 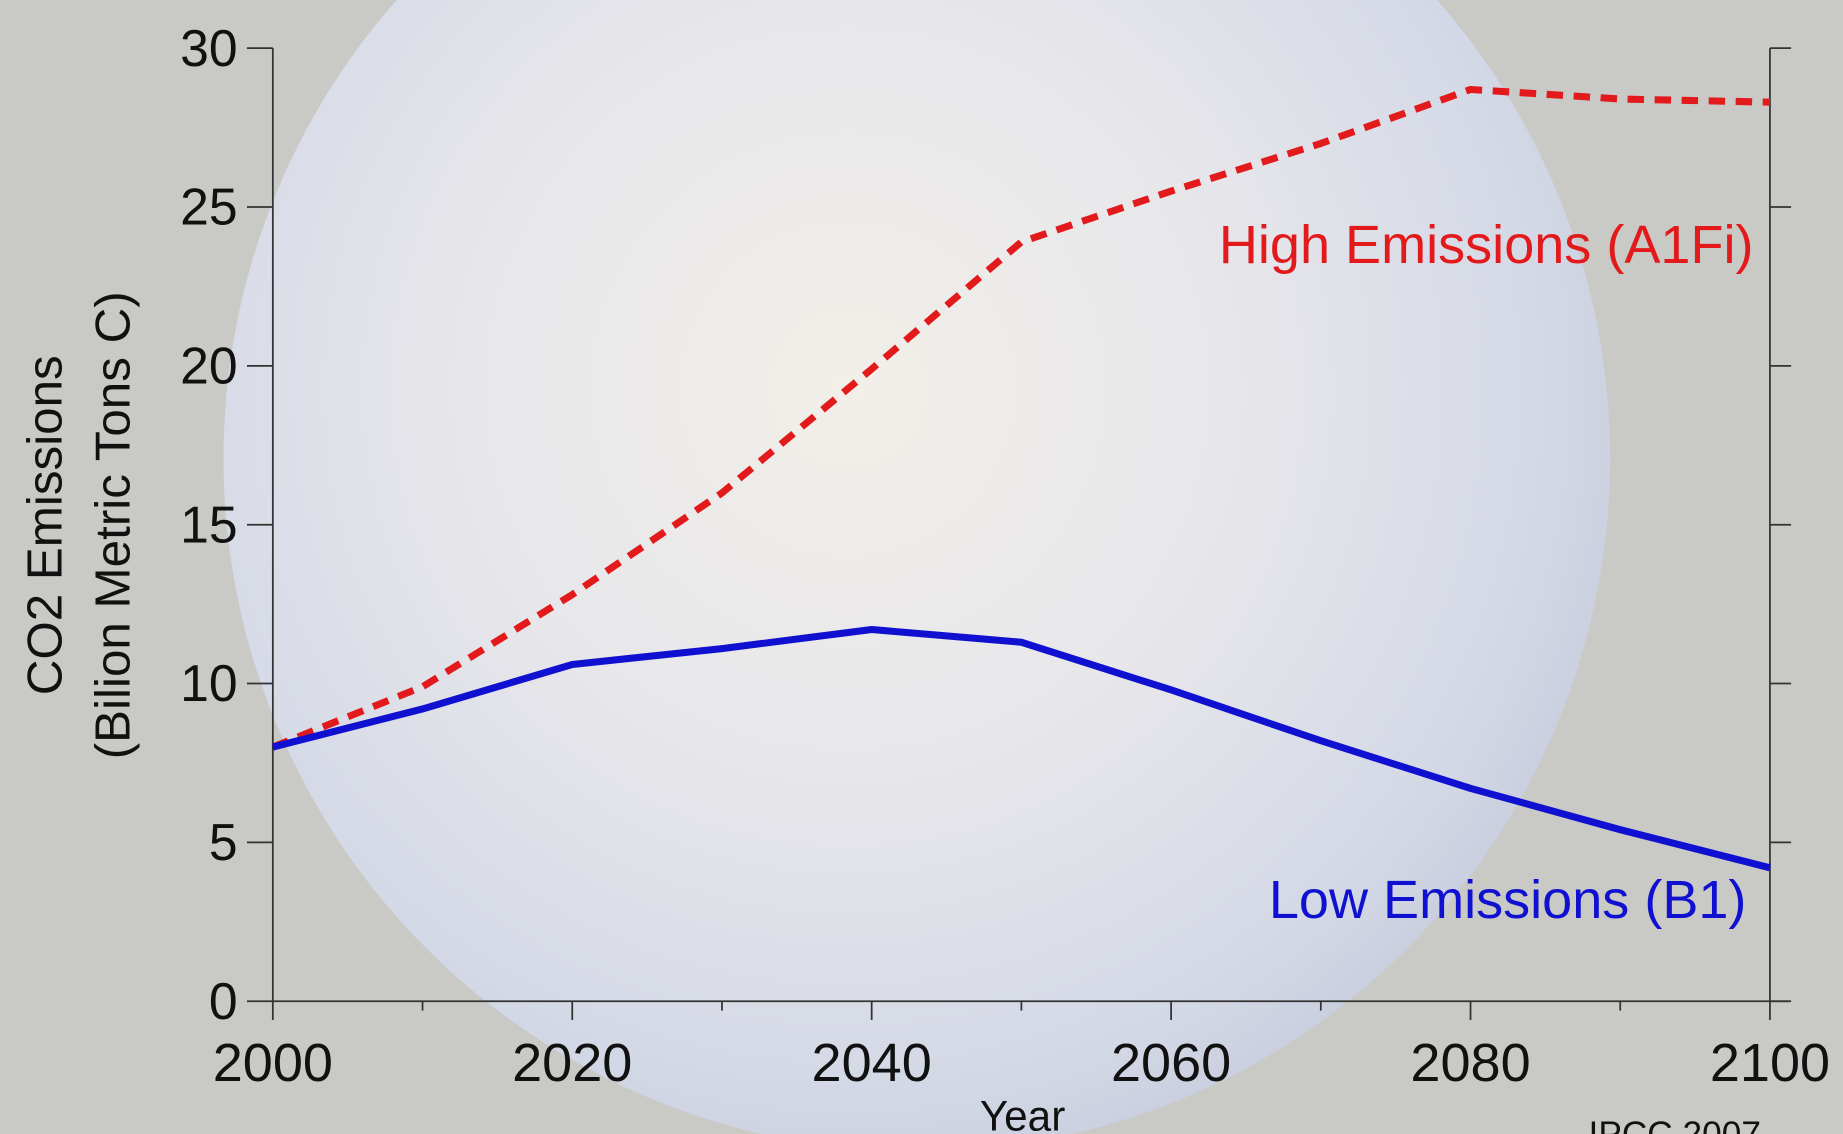 What do you see at coordinates (209, 207) in the screenshot?
I see `y-tick-label: 25` at bounding box center [209, 207].